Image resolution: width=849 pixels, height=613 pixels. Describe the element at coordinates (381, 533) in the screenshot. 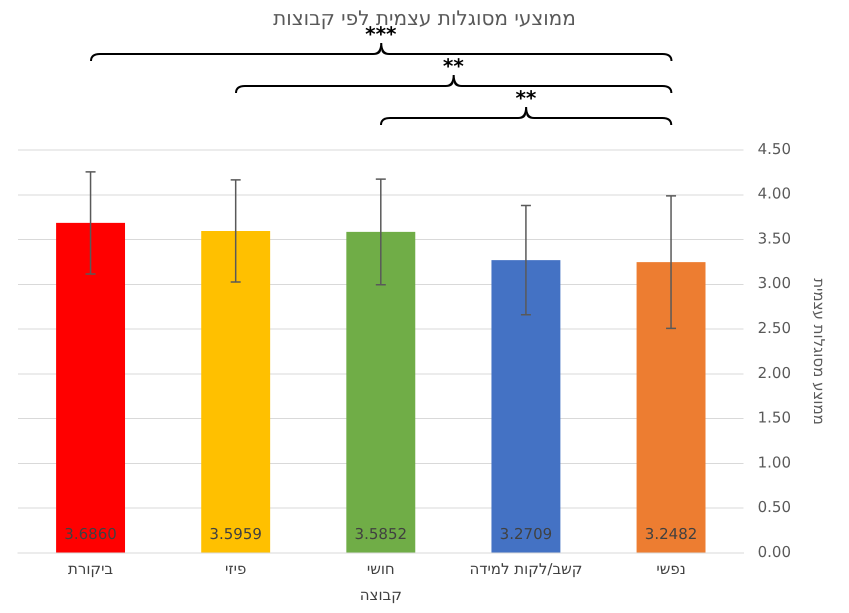

I see `data-label: 3.5852` at that location.